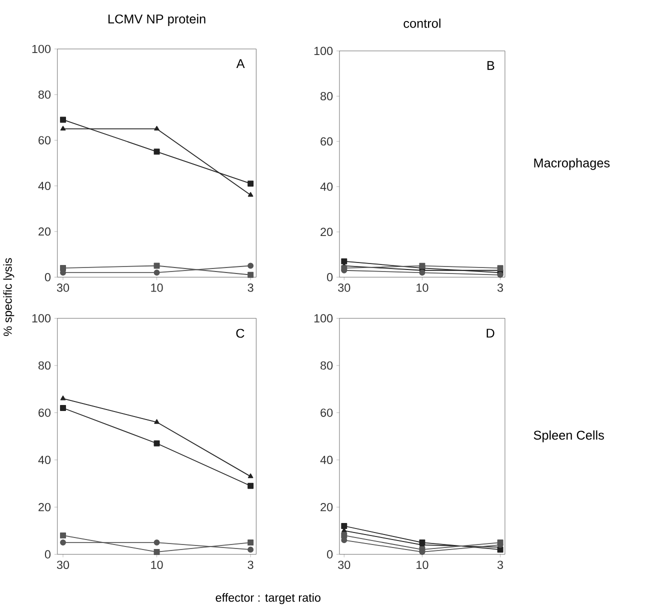 The height and width of the screenshot is (612, 645). I want to click on chart-title: control, so click(422, 23).